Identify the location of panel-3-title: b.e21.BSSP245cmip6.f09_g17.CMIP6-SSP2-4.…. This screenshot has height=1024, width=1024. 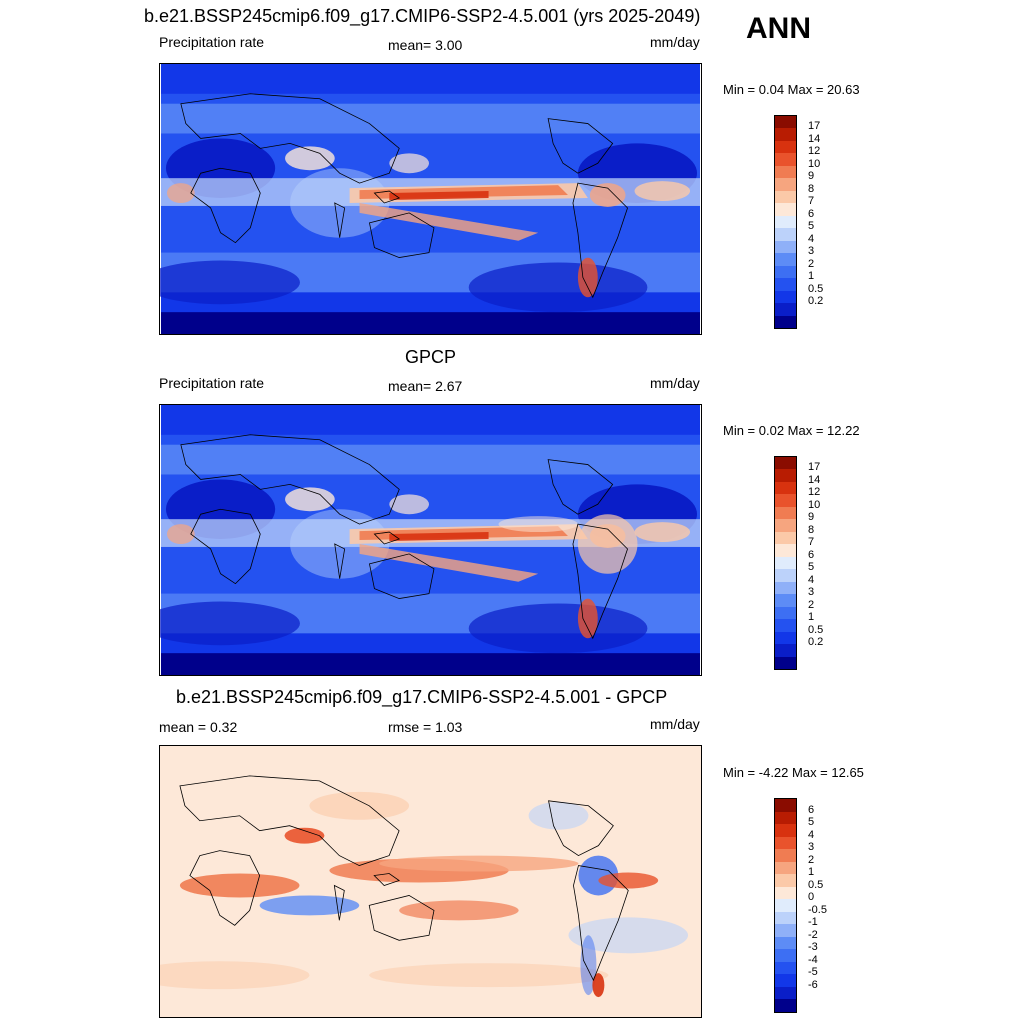
(422, 697).